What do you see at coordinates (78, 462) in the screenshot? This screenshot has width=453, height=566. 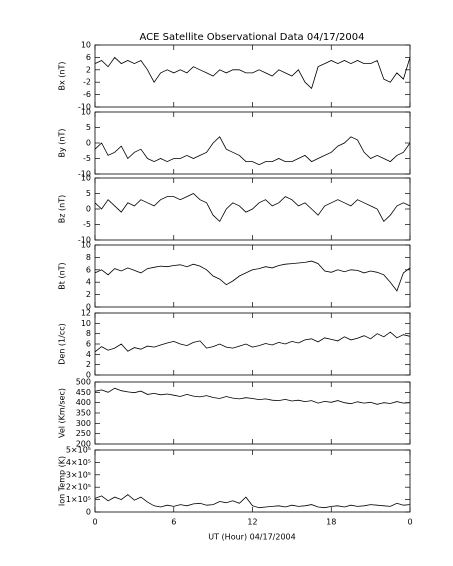 I see `y-tick-label: 4×10⁵` at bounding box center [78, 462].